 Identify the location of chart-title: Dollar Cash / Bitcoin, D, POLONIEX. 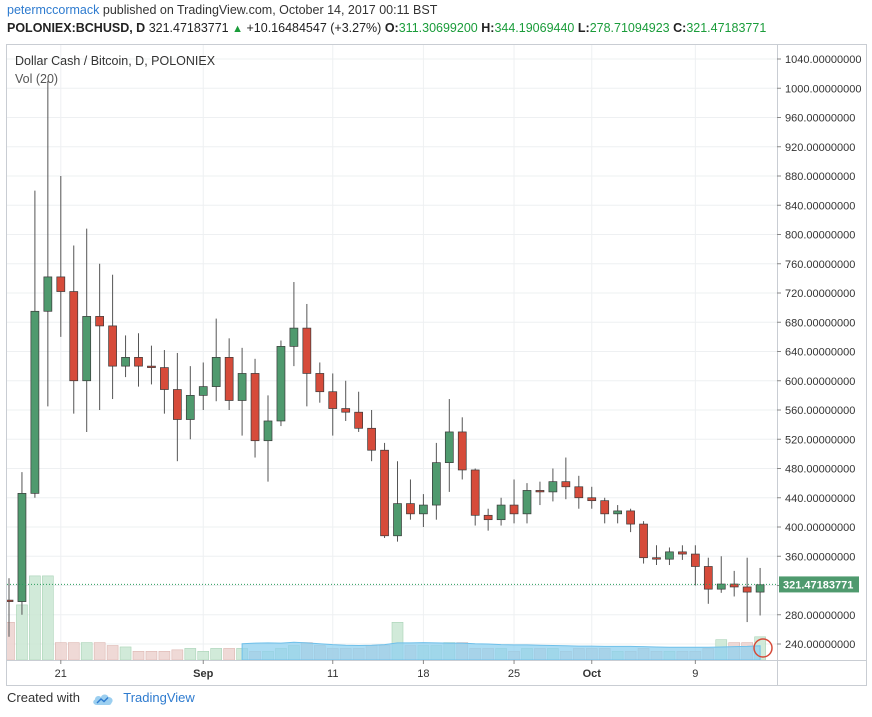
(115, 61).